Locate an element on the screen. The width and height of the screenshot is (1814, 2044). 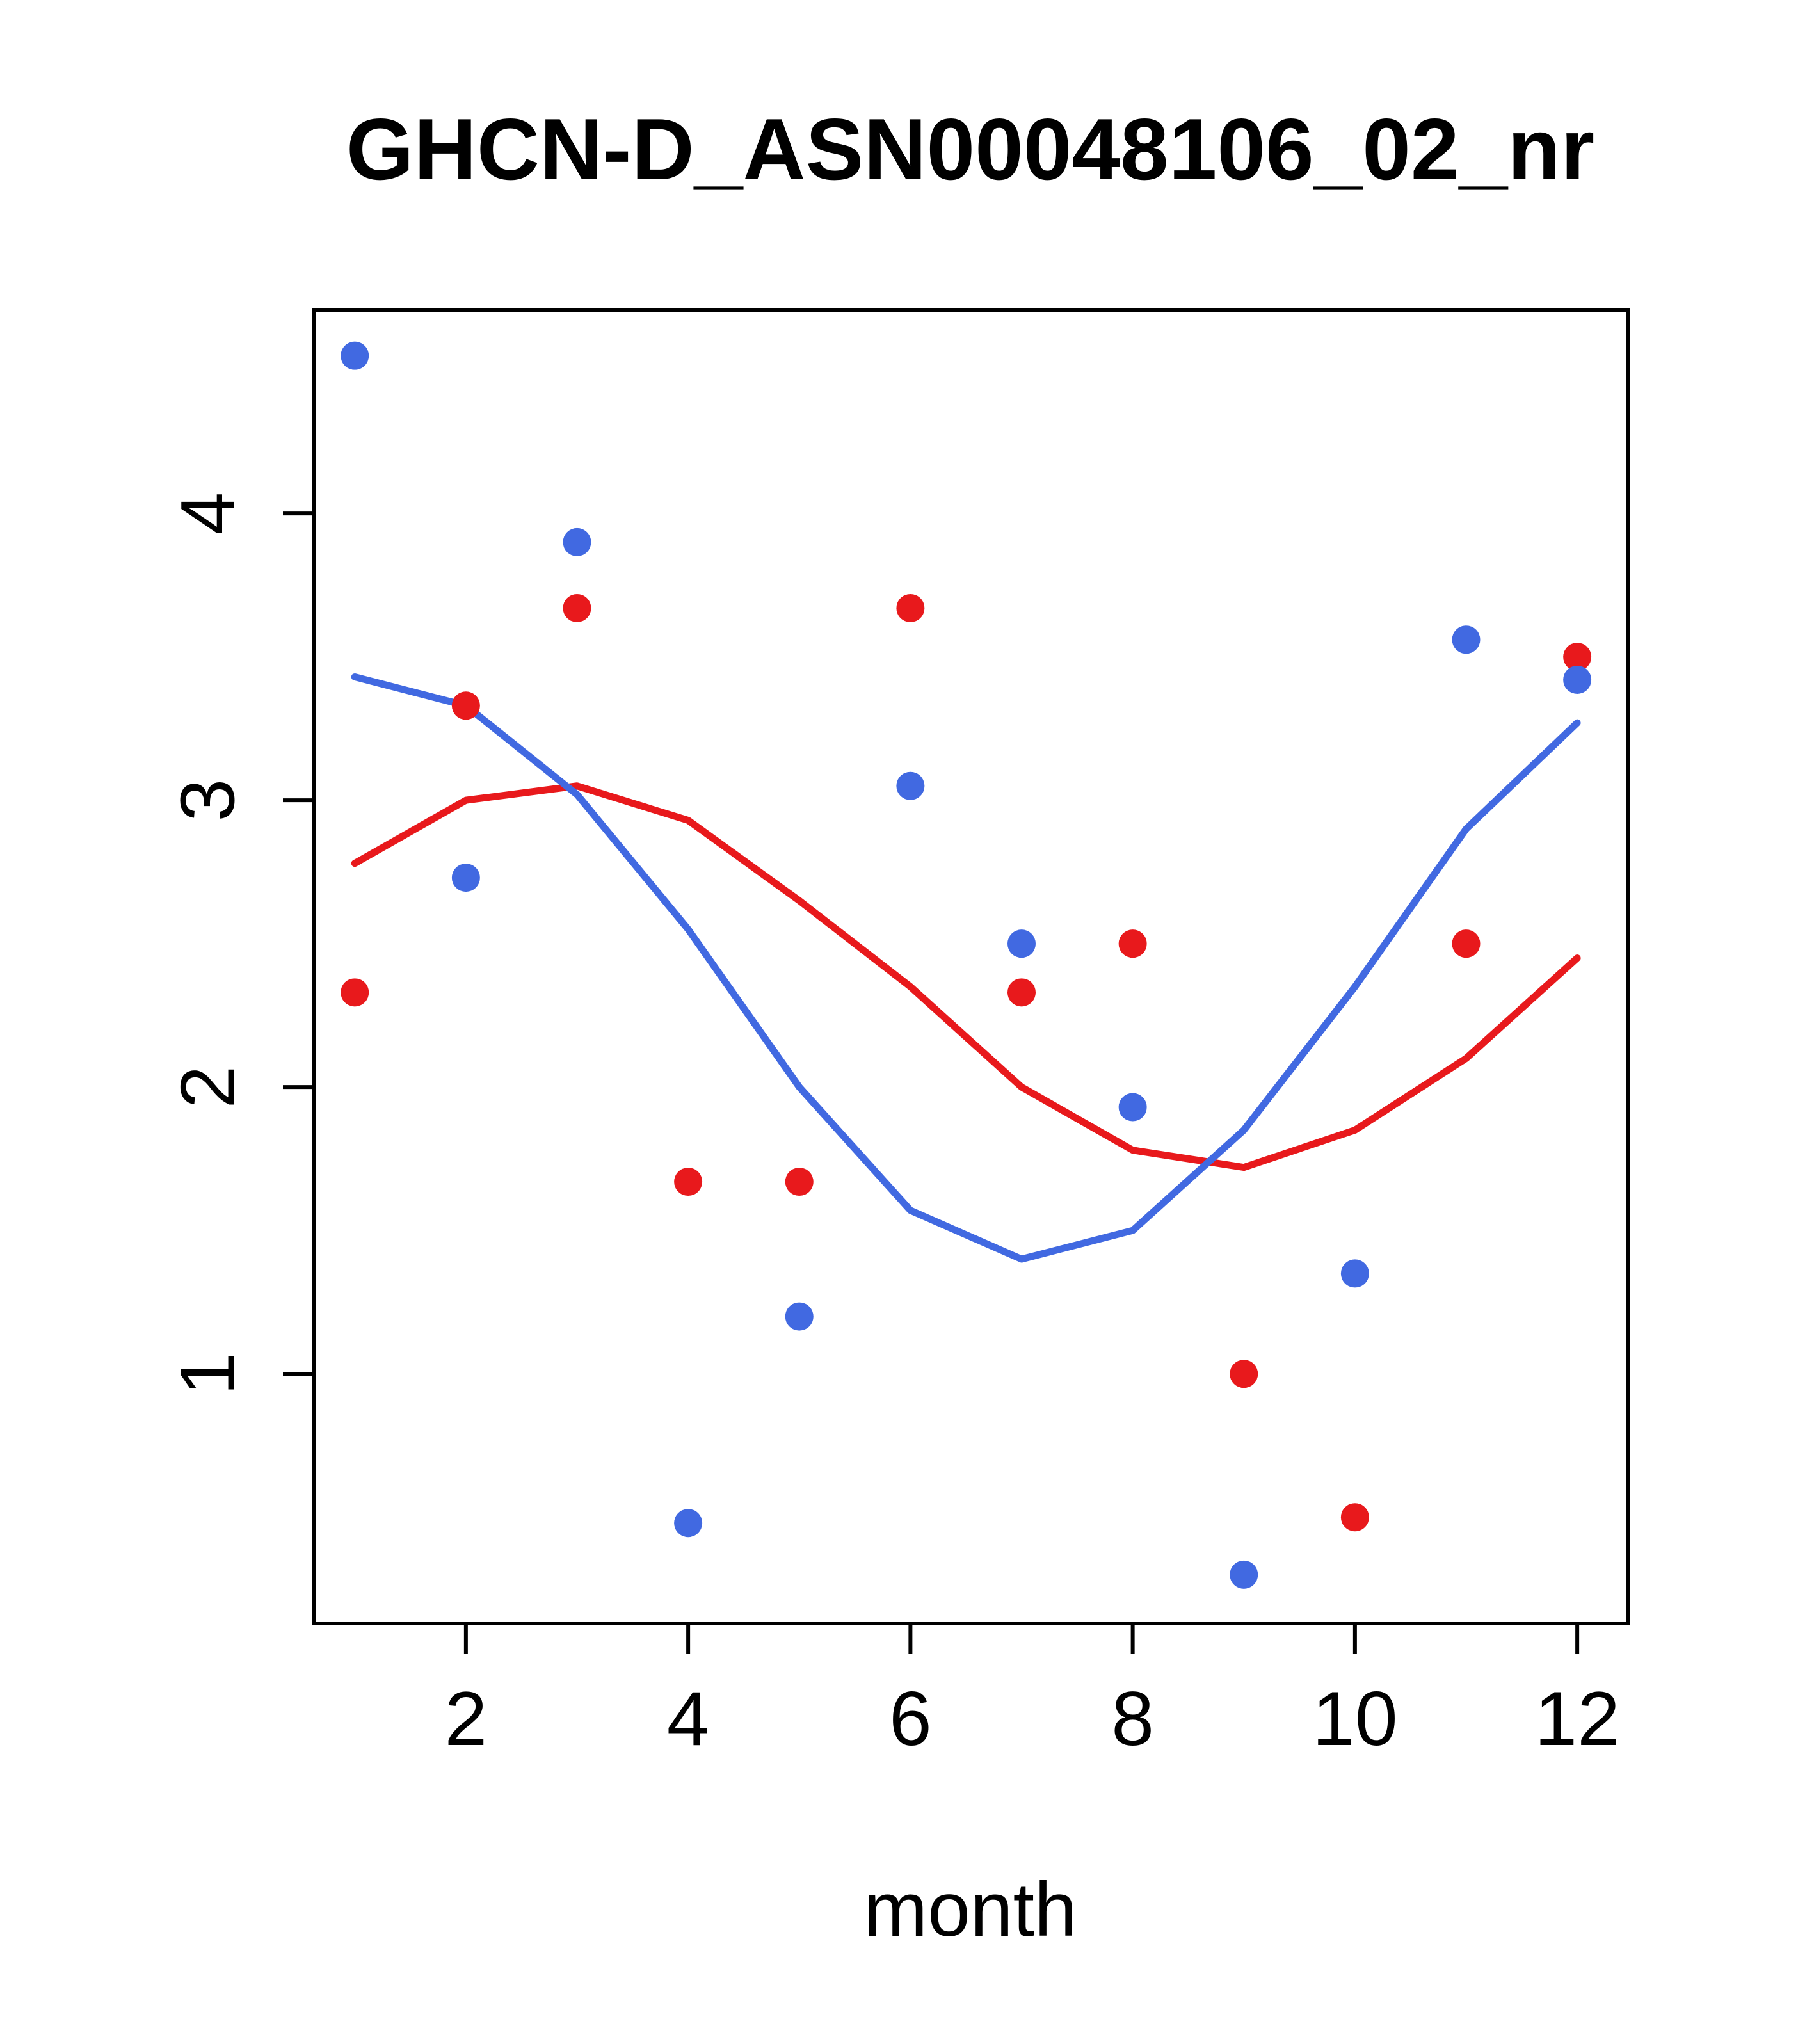
x-tick-label: 6 is located at coordinates (910, 1719).